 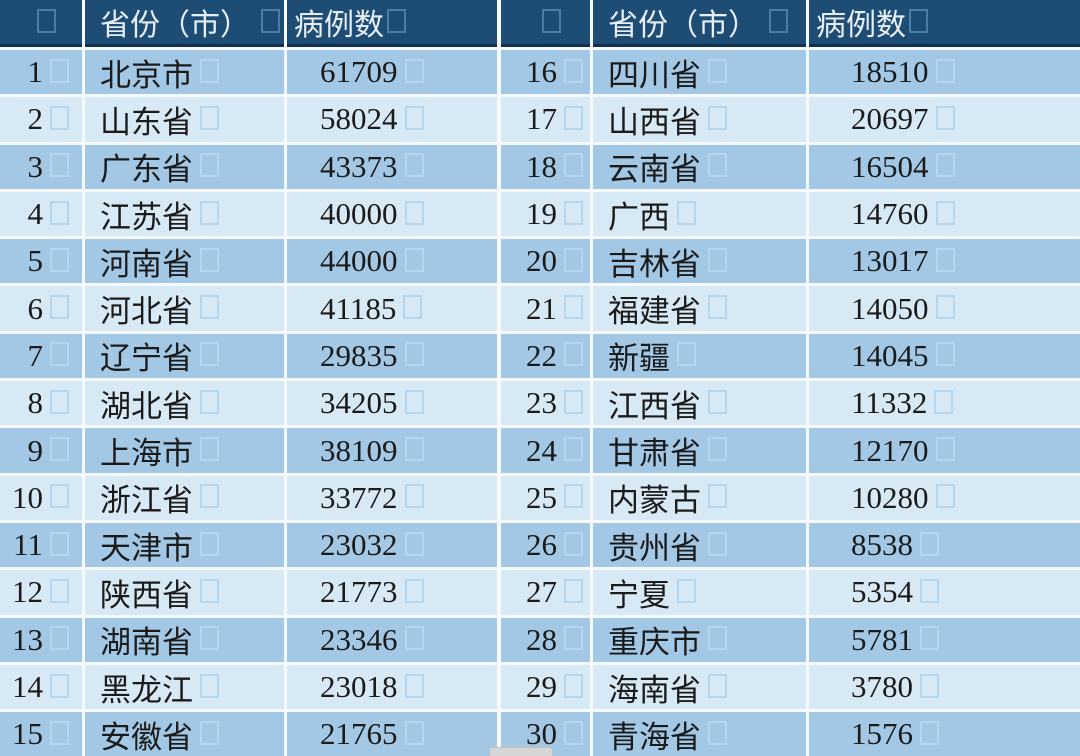 I want to click on cases-value: 23346, so click(x=359, y=639).